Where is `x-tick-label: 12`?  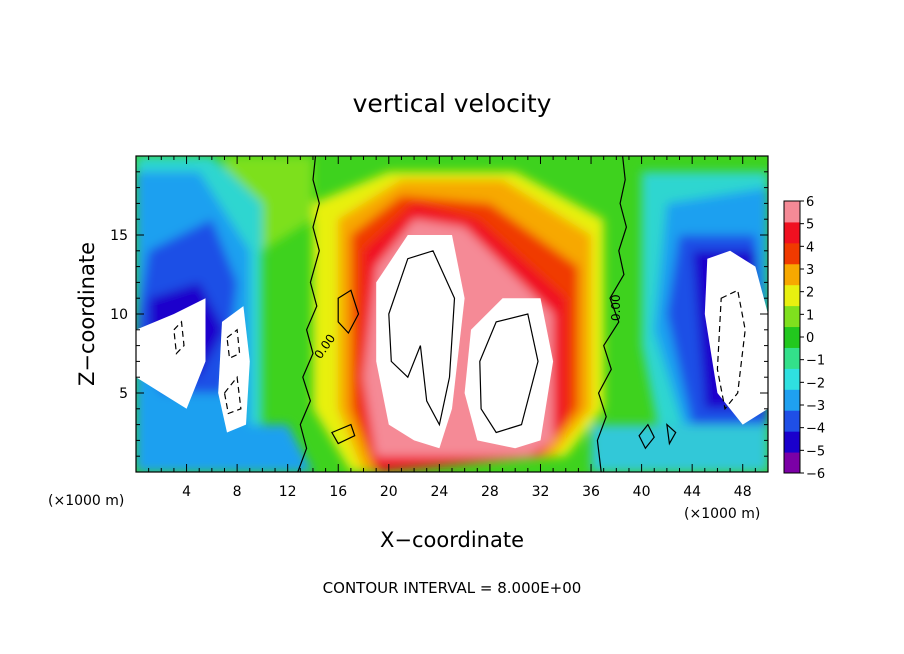
x-tick-label: 12 is located at coordinates (288, 492).